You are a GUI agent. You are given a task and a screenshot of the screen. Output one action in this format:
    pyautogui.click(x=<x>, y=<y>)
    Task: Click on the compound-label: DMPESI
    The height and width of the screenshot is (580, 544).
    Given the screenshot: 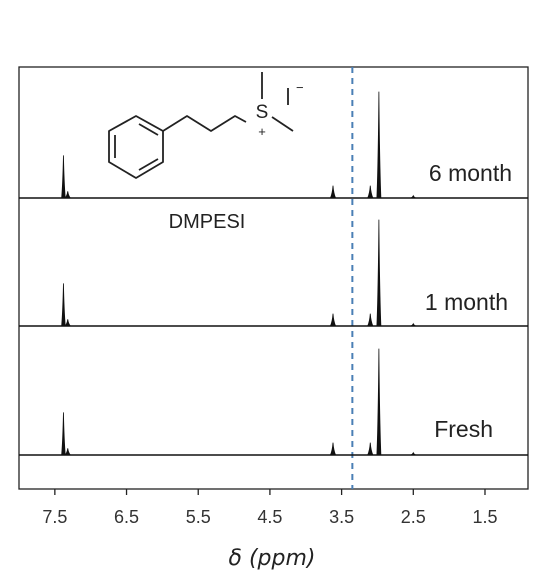 What is the action you would take?
    pyautogui.click(x=207, y=222)
    